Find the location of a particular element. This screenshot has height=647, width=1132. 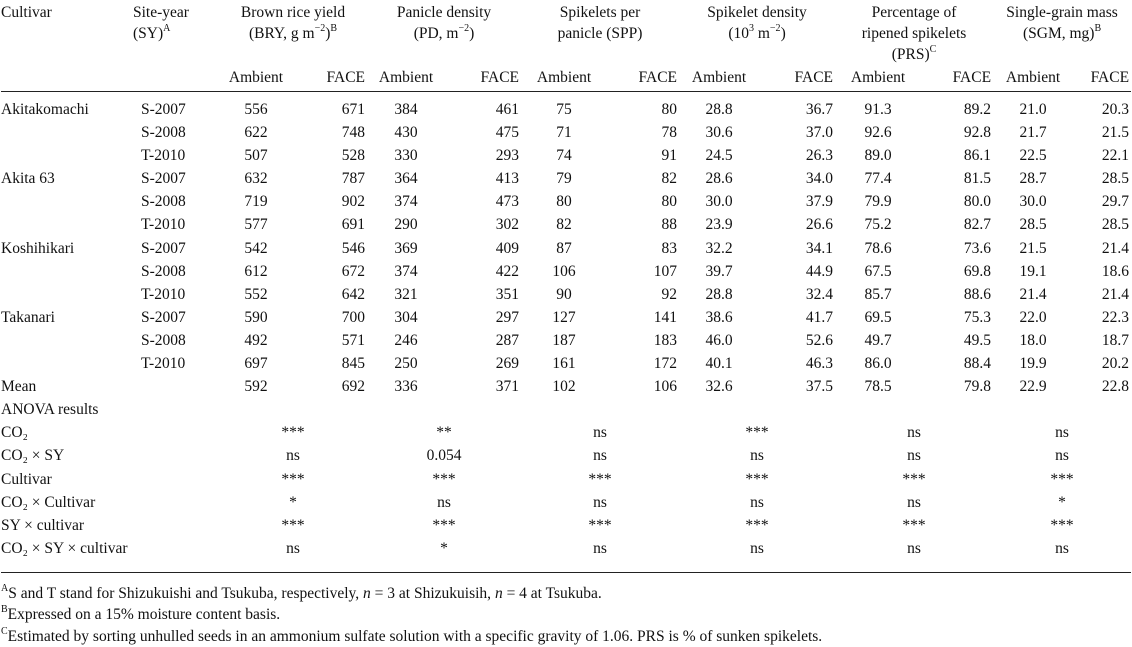

cell-face: 29.7 is located at coordinates (1115, 202).